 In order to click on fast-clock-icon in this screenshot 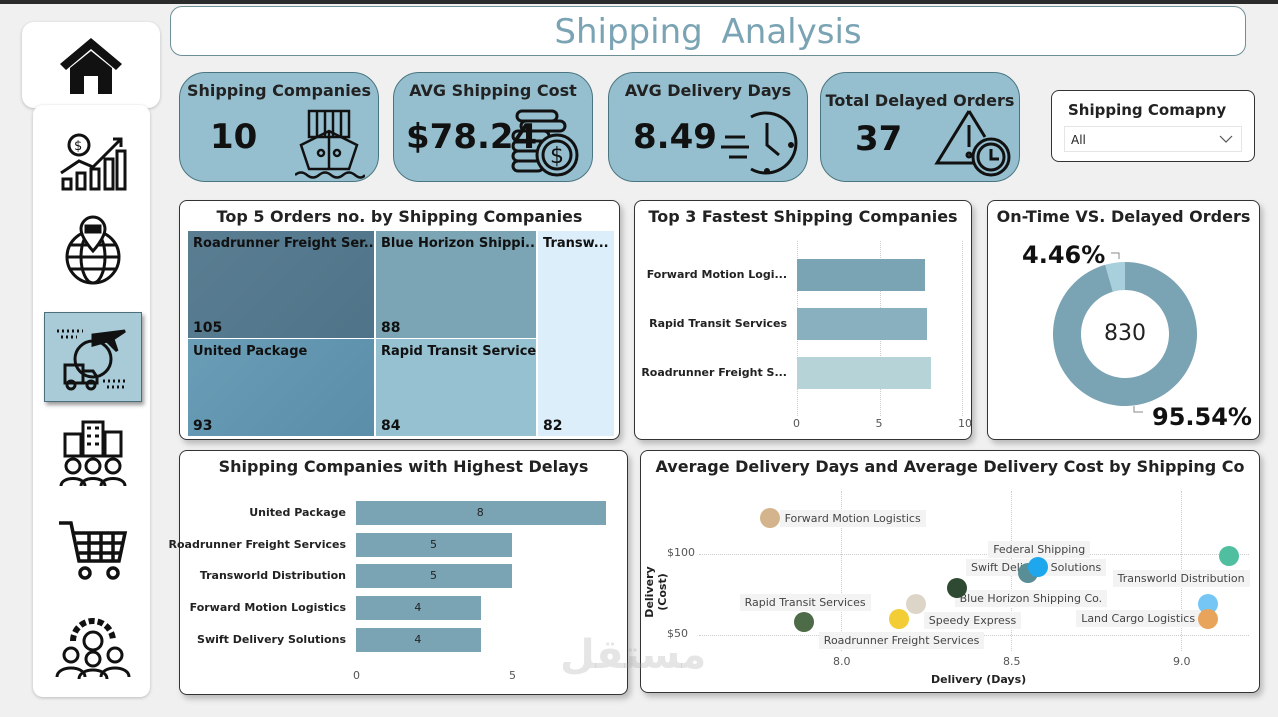, I will do `click(759, 143)`.